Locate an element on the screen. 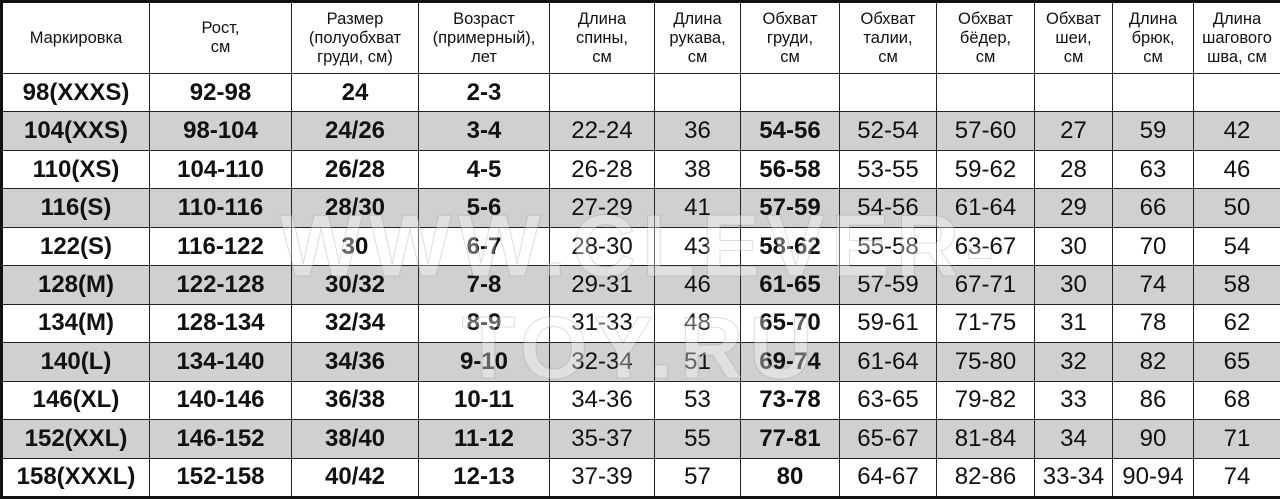 This screenshot has height=499, width=1280. table-cell: 152-158 is located at coordinates (220, 478).